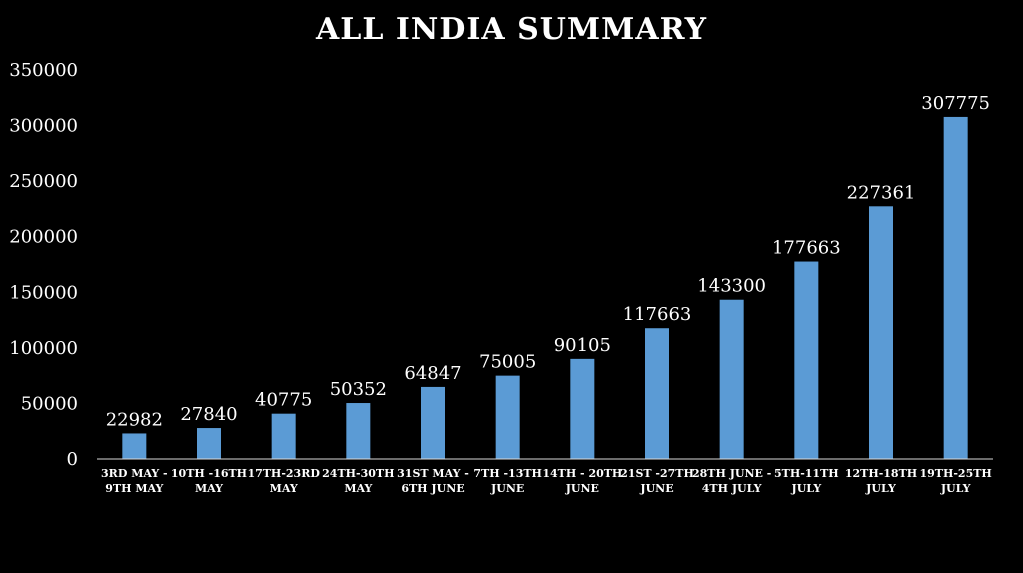 The image size is (1023, 573). Describe the element at coordinates (881, 481) in the screenshot. I see `x-tick-label: 12TH-18TH JULY` at that location.